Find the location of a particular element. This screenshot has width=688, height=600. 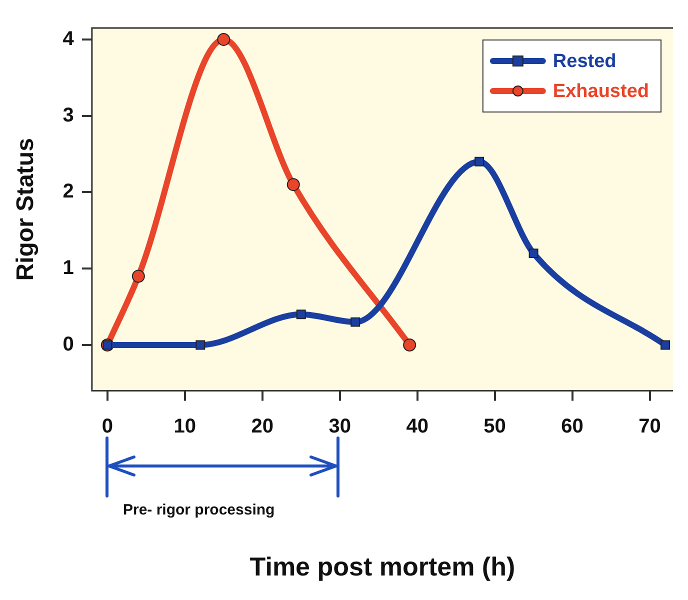

x-tick-label: 20 is located at coordinates (262, 426).